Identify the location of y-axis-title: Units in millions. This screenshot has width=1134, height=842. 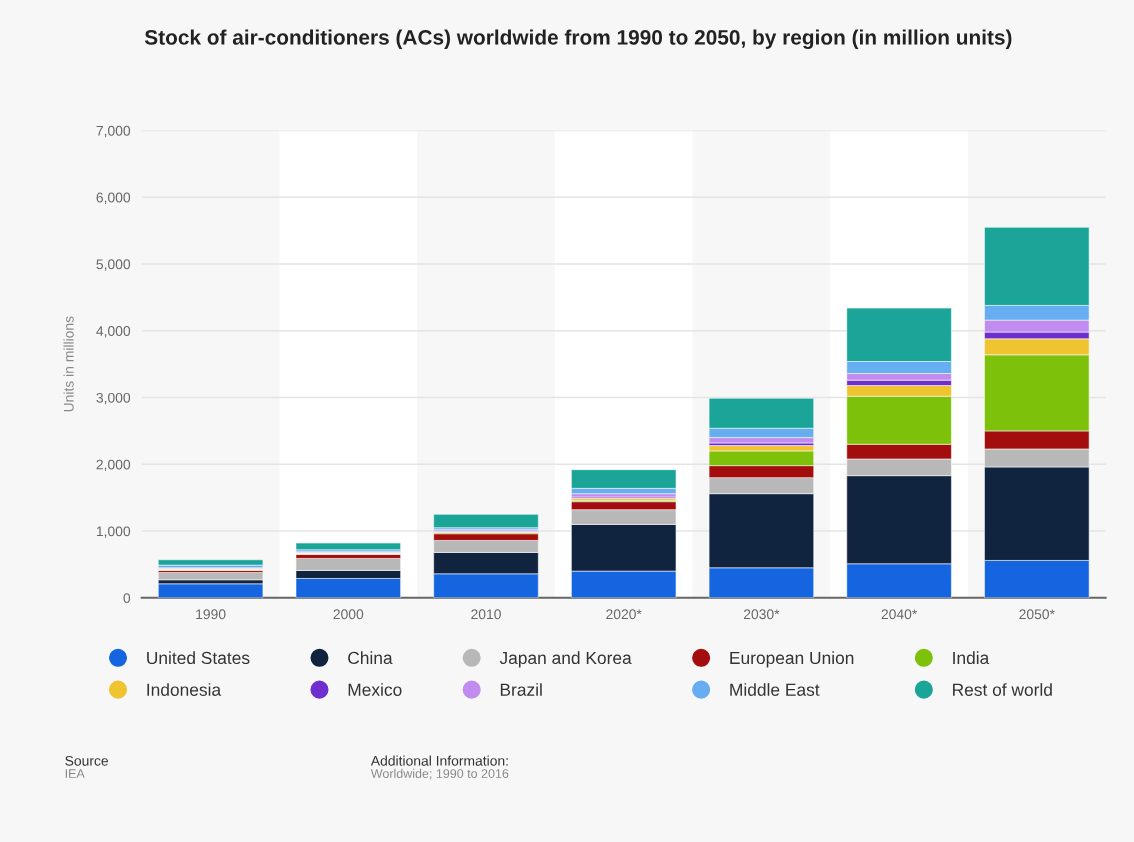
(68, 364).